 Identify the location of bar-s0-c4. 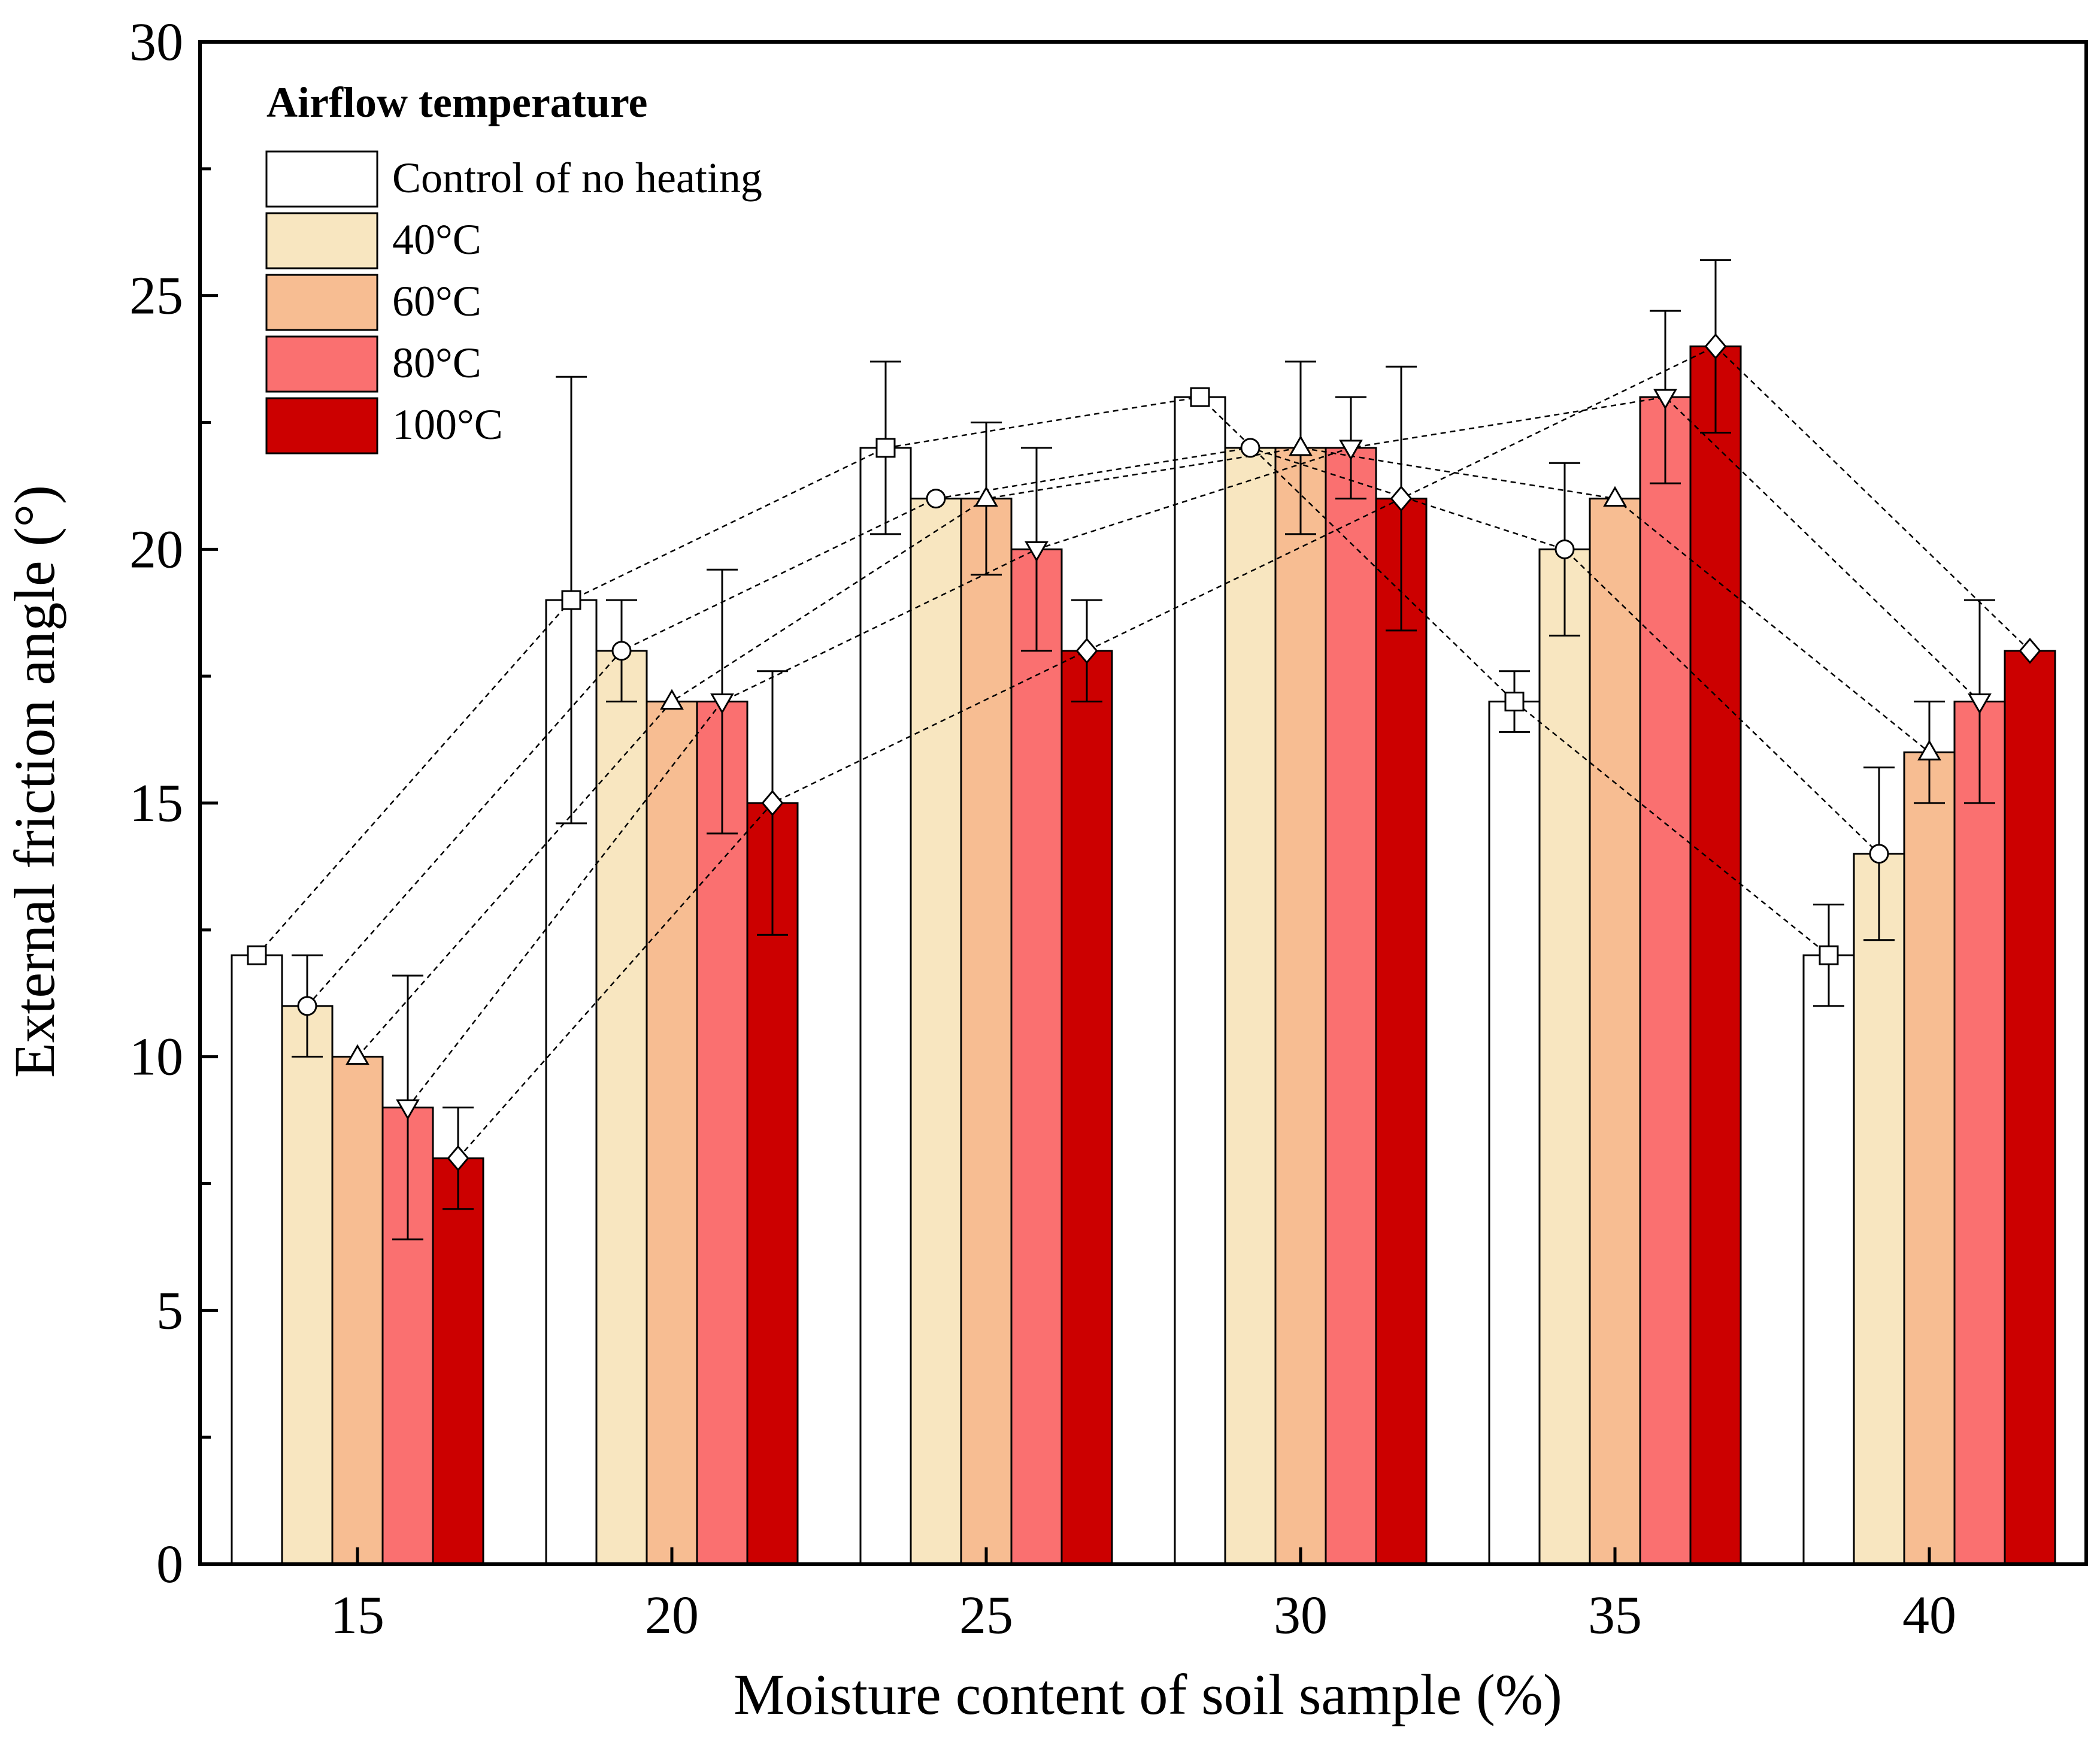
(1514, 1133).